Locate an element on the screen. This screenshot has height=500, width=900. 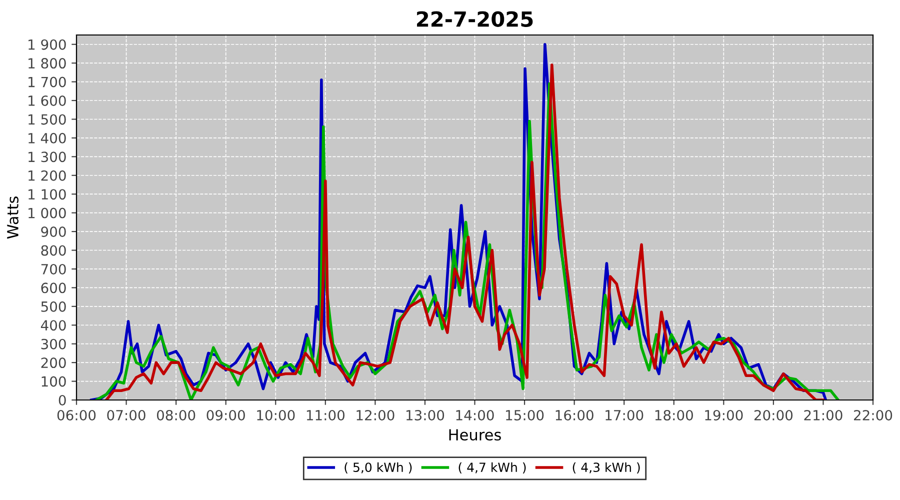
x-tick-label: 06:00 is located at coordinates (76, 415).